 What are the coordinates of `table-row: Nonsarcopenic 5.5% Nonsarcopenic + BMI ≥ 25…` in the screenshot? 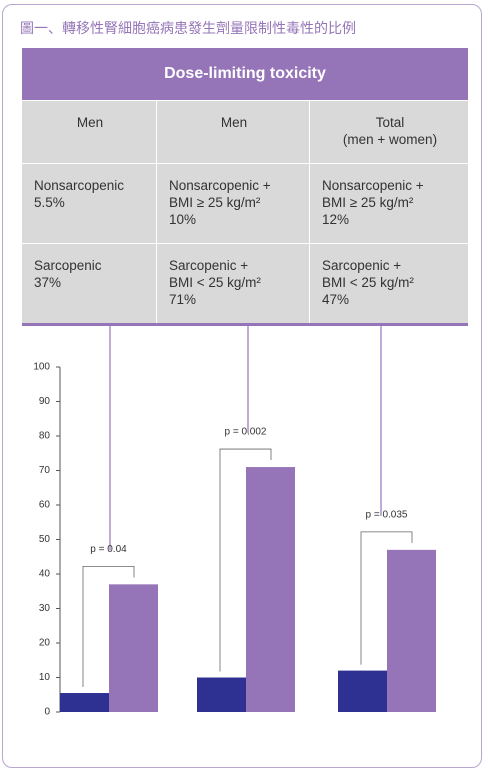 It's located at (245, 203).